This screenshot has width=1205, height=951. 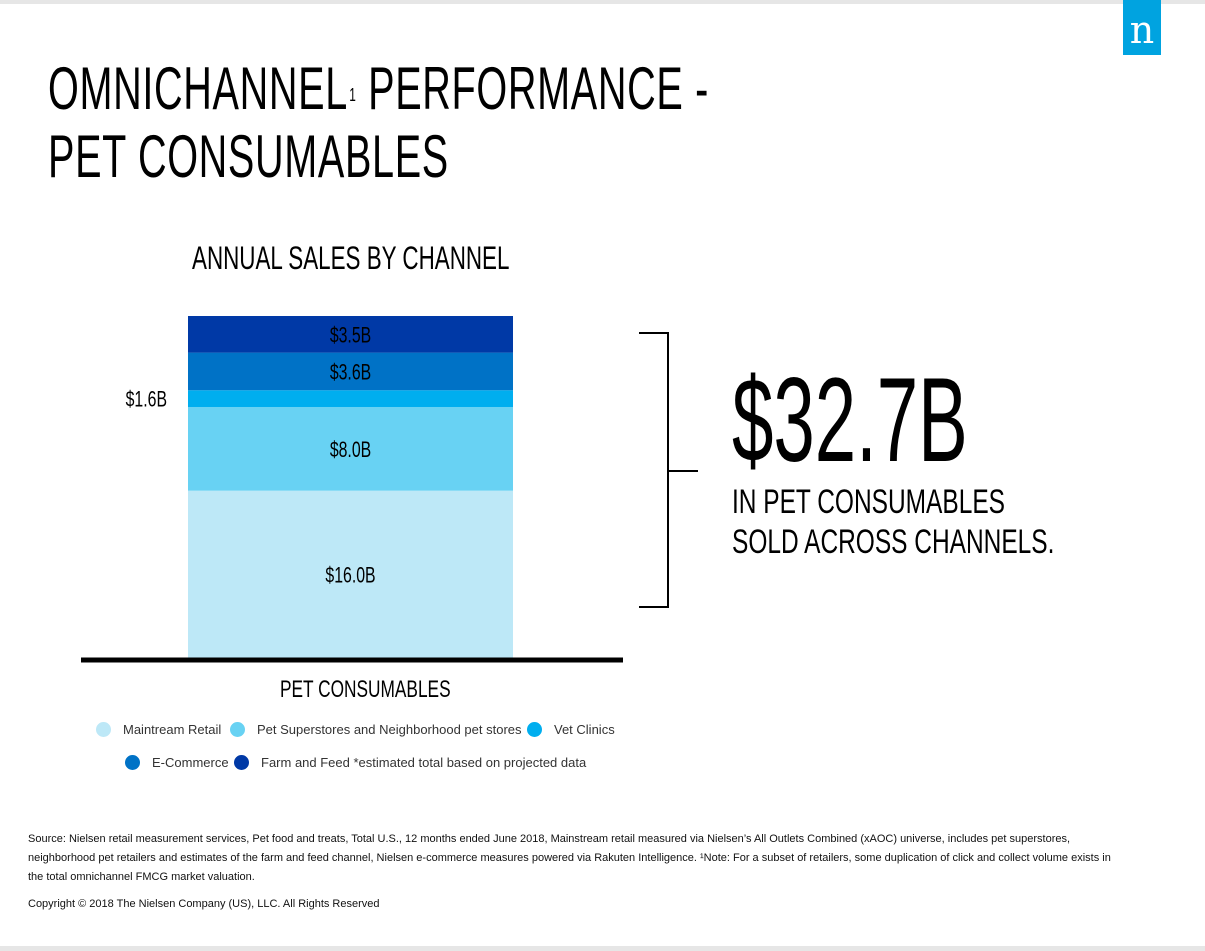 I want to click on legend-label-ecommerce: E-Commerce, so click(x=190, y=762).